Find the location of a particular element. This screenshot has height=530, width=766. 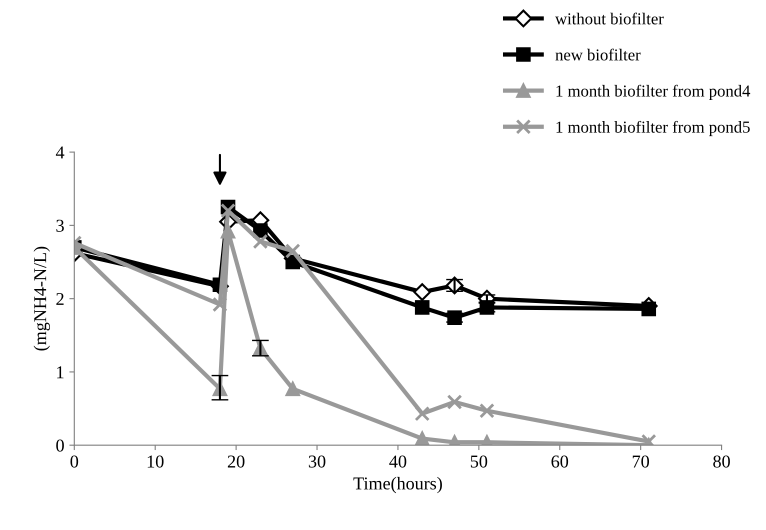

legend-label: 1 month biofilter from pond5 is located at coordinates (653, 128).